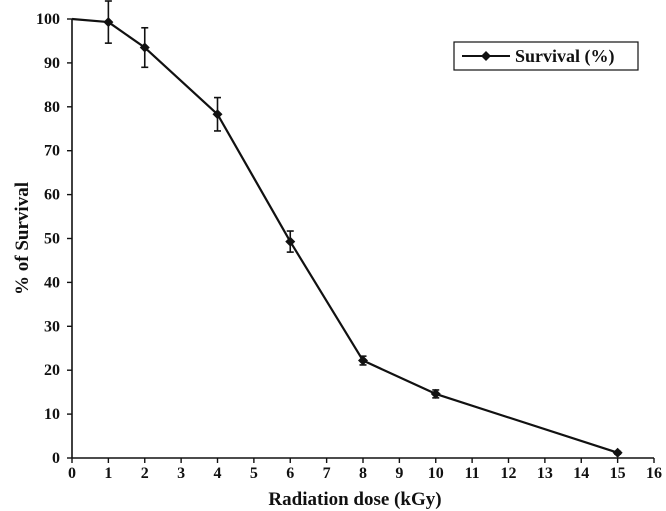  Describe the element at coordinates (581, 473) in the screenshot. I see `x-tick-label: 14` at that location.